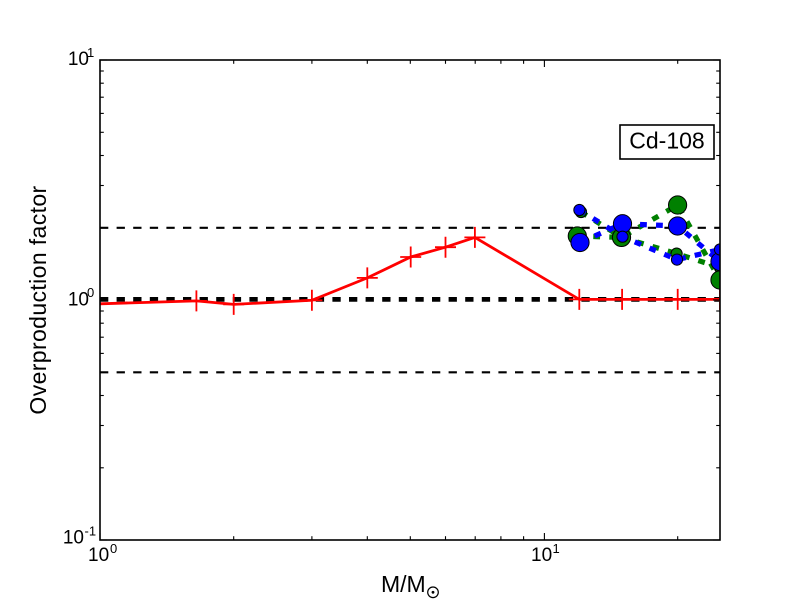 The height and width of the screenshot is (600, 800). Describe the element at coordinates (91, 531) in the screenshot. I see `svg-text: -1` at that location.